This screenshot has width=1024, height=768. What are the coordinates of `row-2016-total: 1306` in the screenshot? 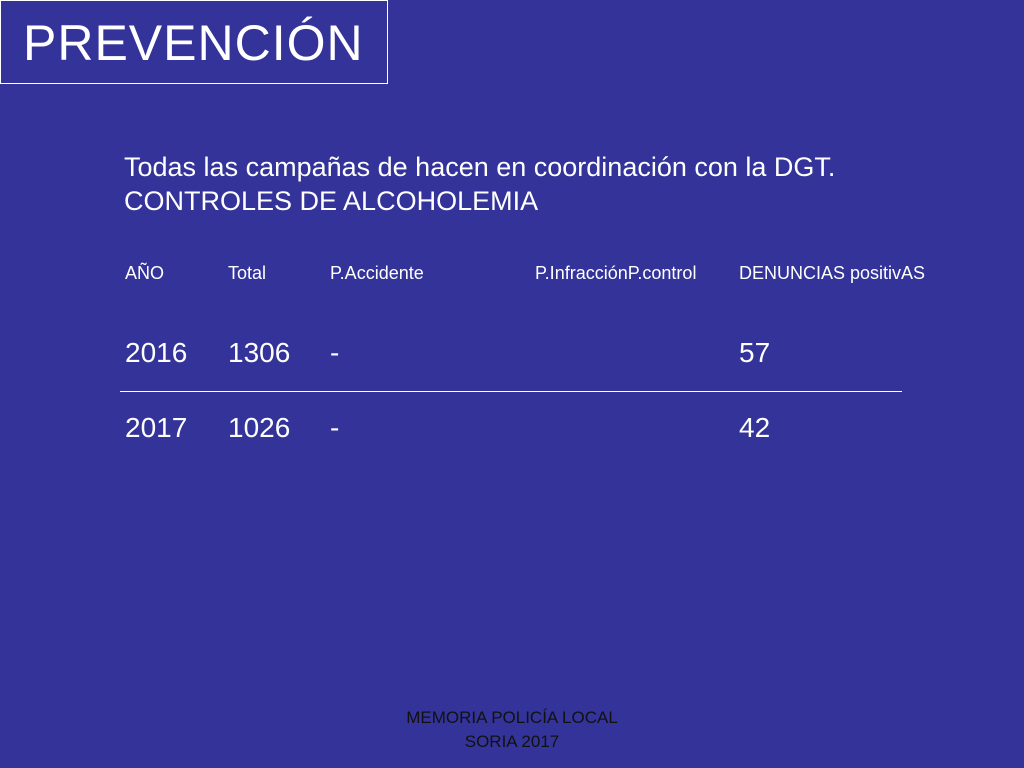 It's located at (259, 352).